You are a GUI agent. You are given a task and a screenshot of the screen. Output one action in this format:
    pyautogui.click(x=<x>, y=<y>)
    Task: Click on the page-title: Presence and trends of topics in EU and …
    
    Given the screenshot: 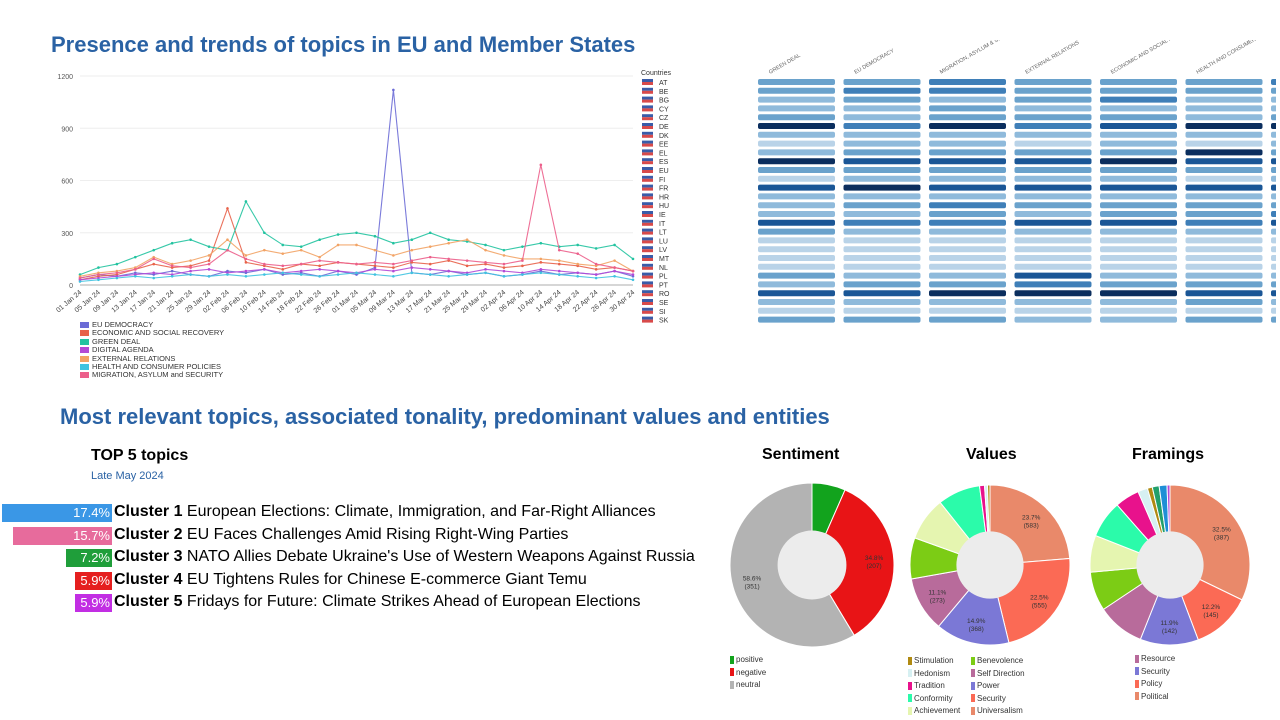 What is the action you would take?
    pyautogui.click(x=343, y=44)
    